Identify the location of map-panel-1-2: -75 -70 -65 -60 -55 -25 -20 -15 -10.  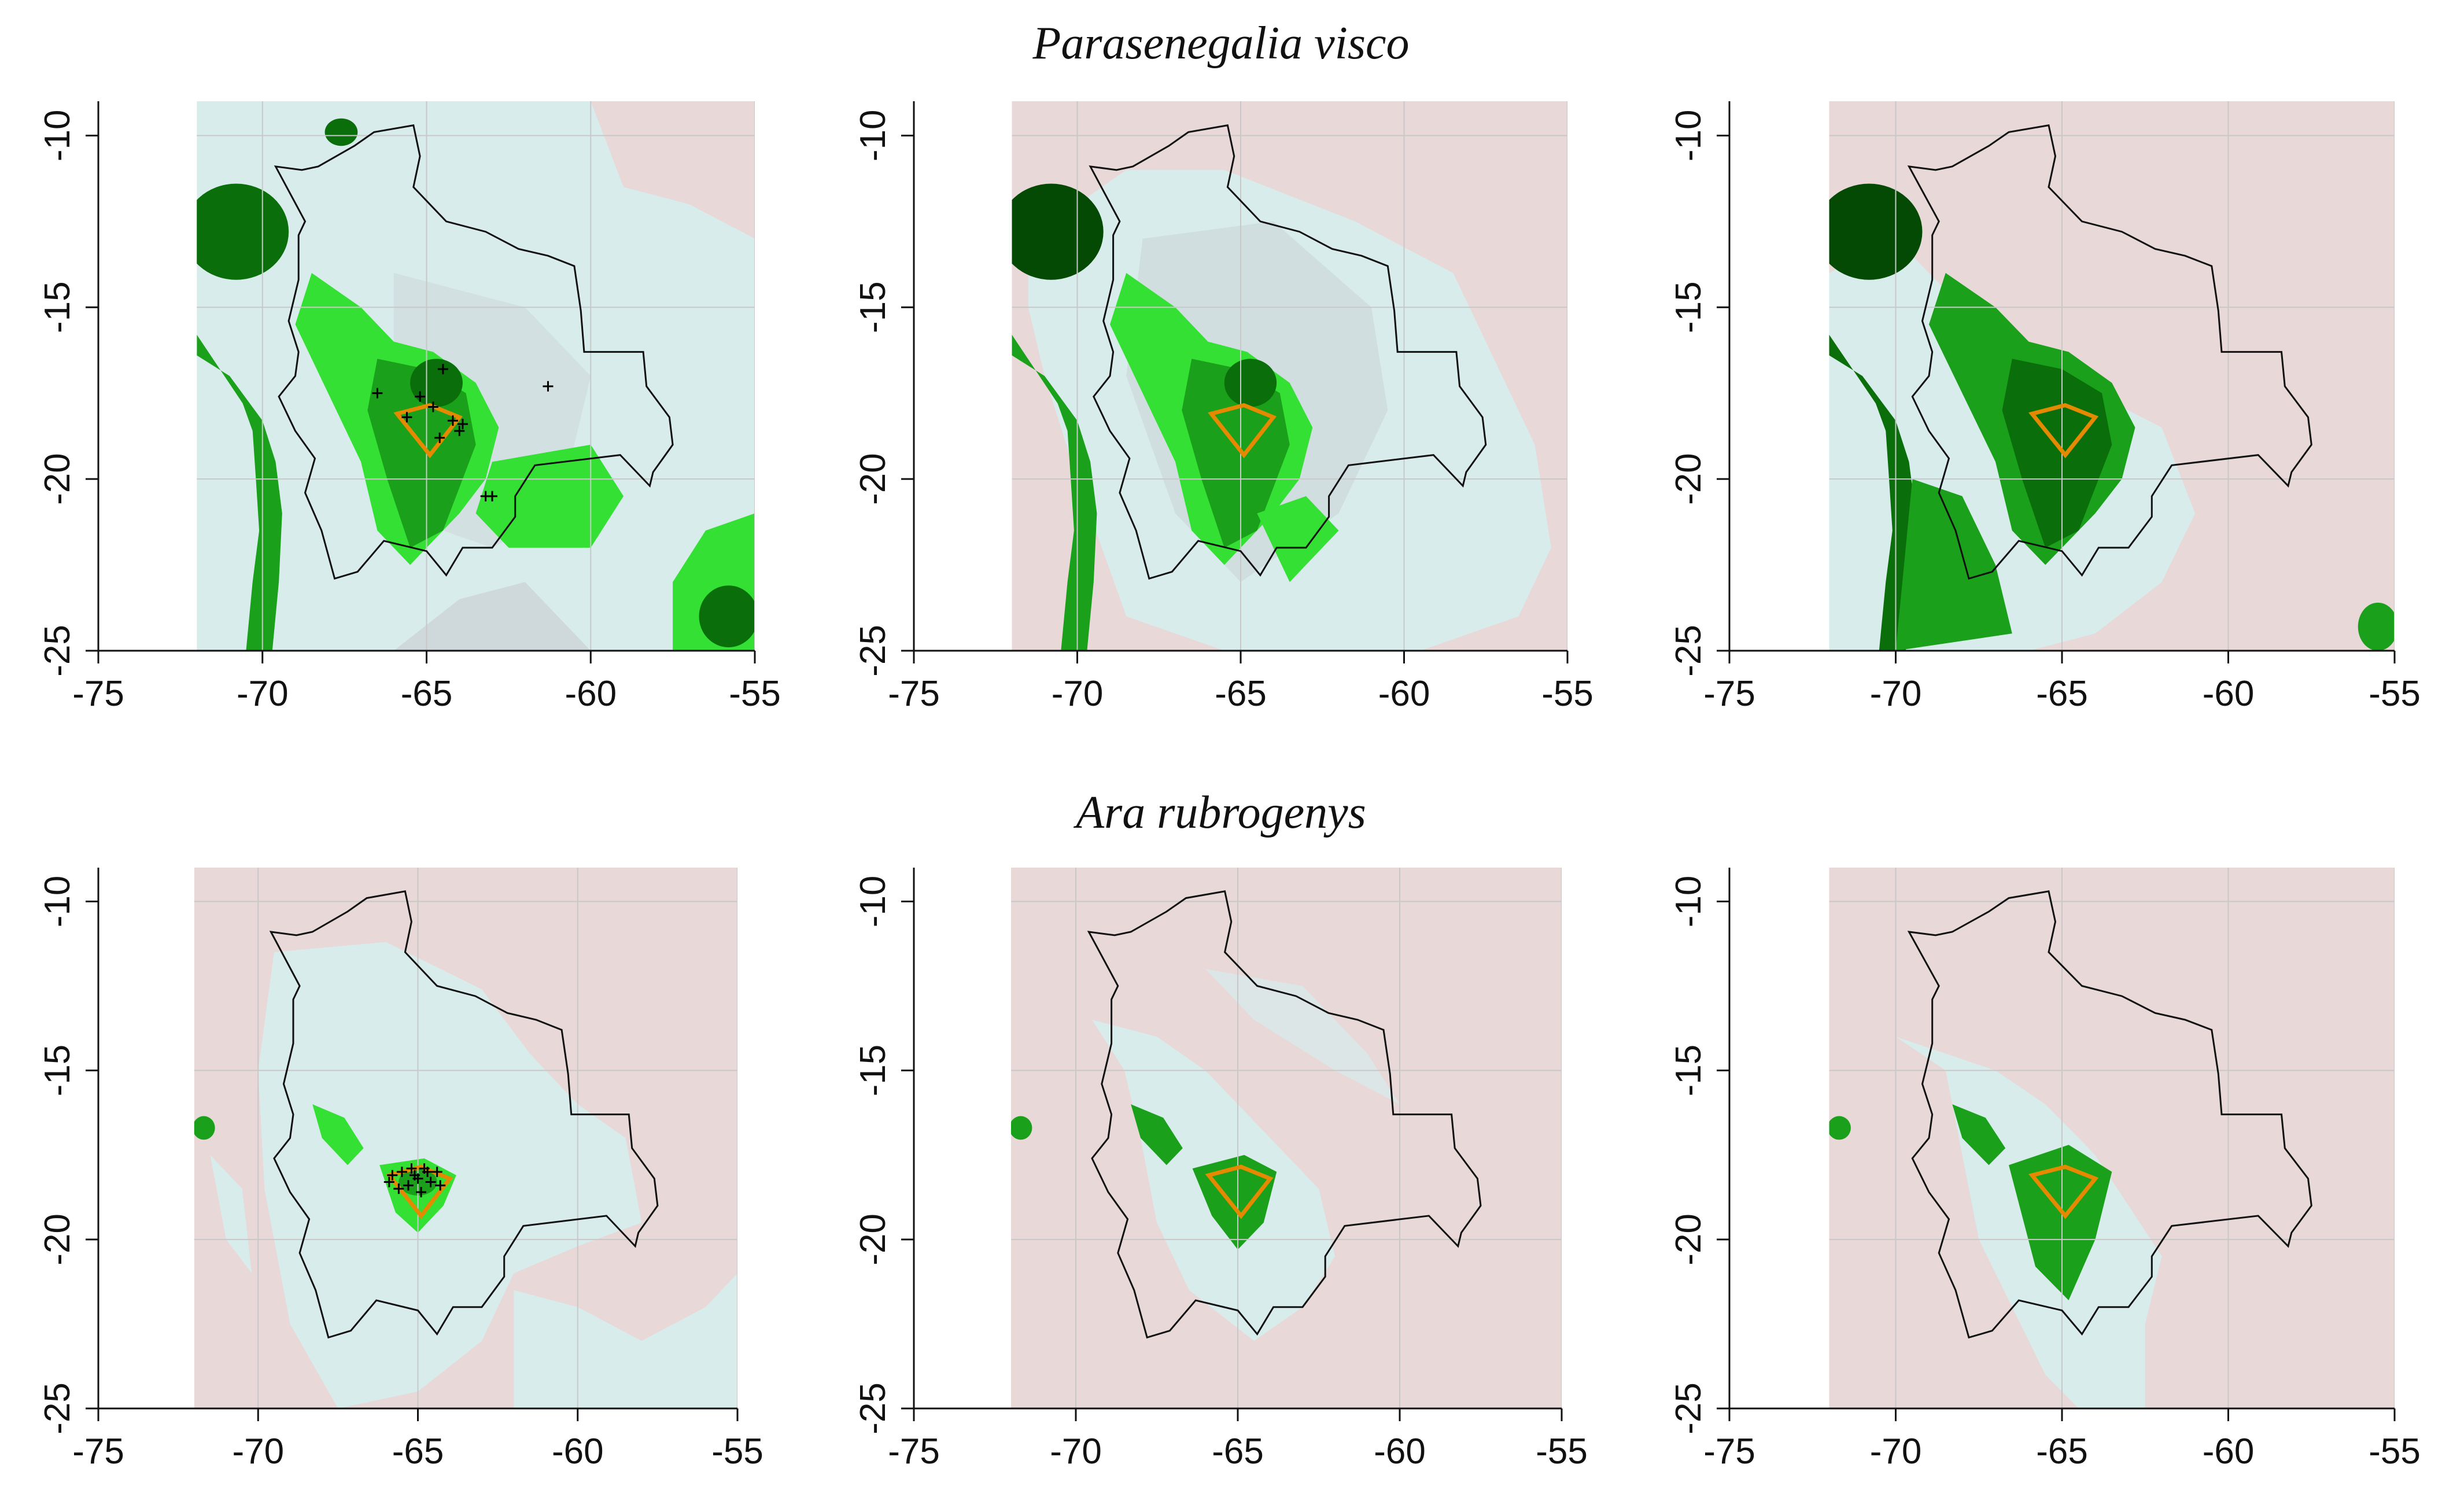
(1223, 407).